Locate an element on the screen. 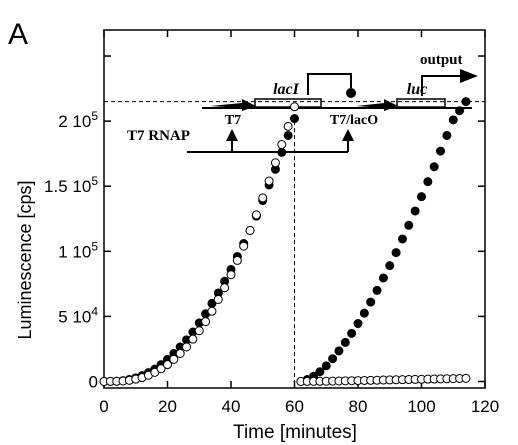 Image resolution: width=518 pixels, height=445 pixels. x-tick-label: 60 is located at coordinates (294, 406).